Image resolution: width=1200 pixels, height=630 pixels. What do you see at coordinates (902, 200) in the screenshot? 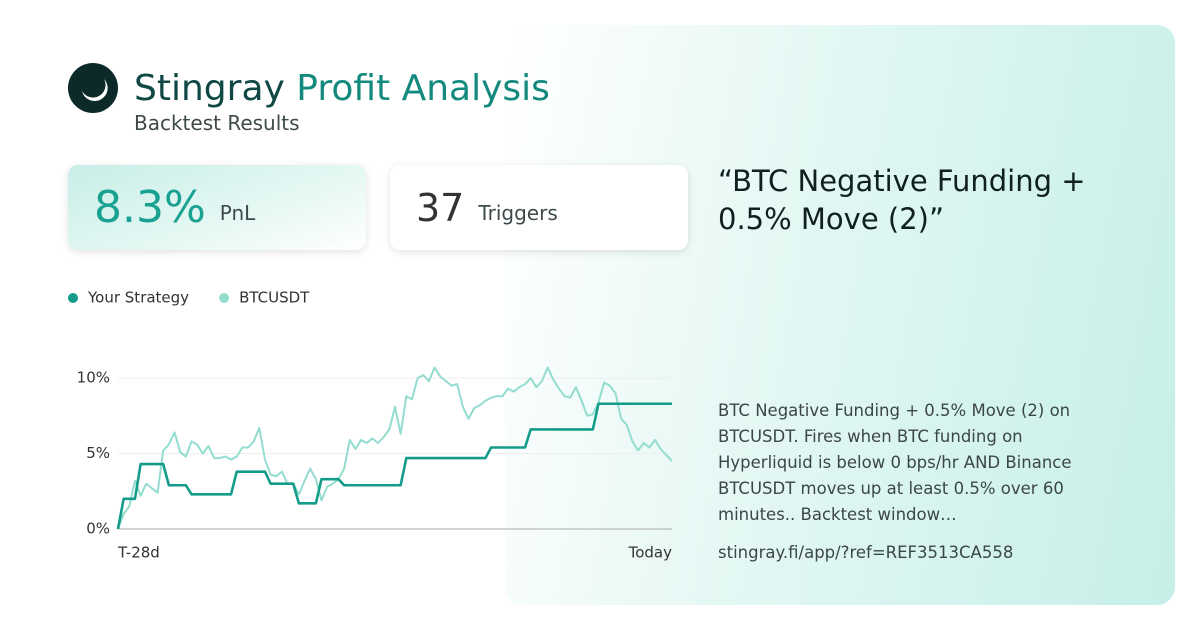
I see `strategy-name: “BTC Negative Funding + 0.5% Move (2)”` at bounding box center [902, 200].